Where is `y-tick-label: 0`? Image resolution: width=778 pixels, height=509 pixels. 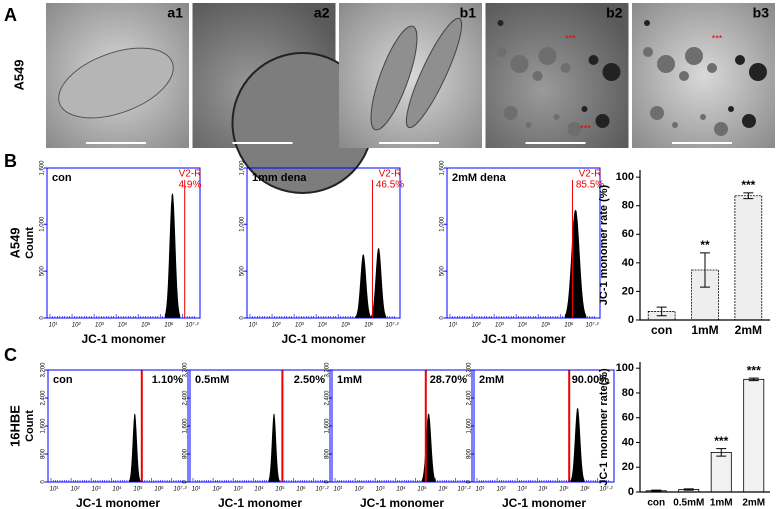
y-tick-label: 0 is located at coordinates (243, 318).